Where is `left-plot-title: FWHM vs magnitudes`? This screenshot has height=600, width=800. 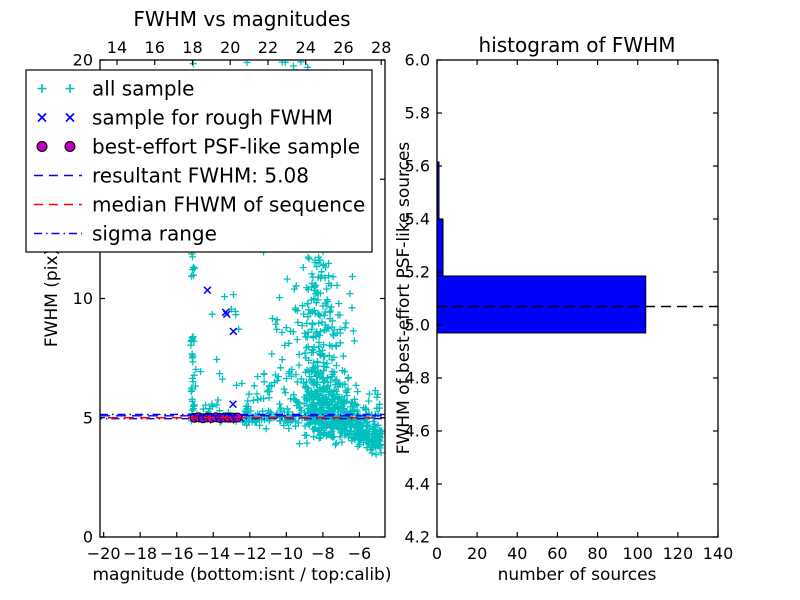 left-plot-title: FWHM vs magnitudes is located at coordinates (241, 19).